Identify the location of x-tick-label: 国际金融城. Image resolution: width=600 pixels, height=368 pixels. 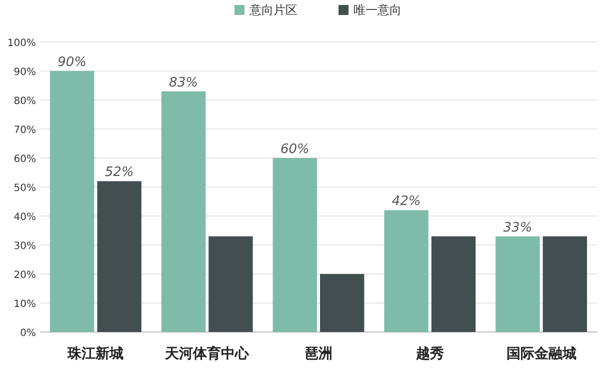
(541, 354).